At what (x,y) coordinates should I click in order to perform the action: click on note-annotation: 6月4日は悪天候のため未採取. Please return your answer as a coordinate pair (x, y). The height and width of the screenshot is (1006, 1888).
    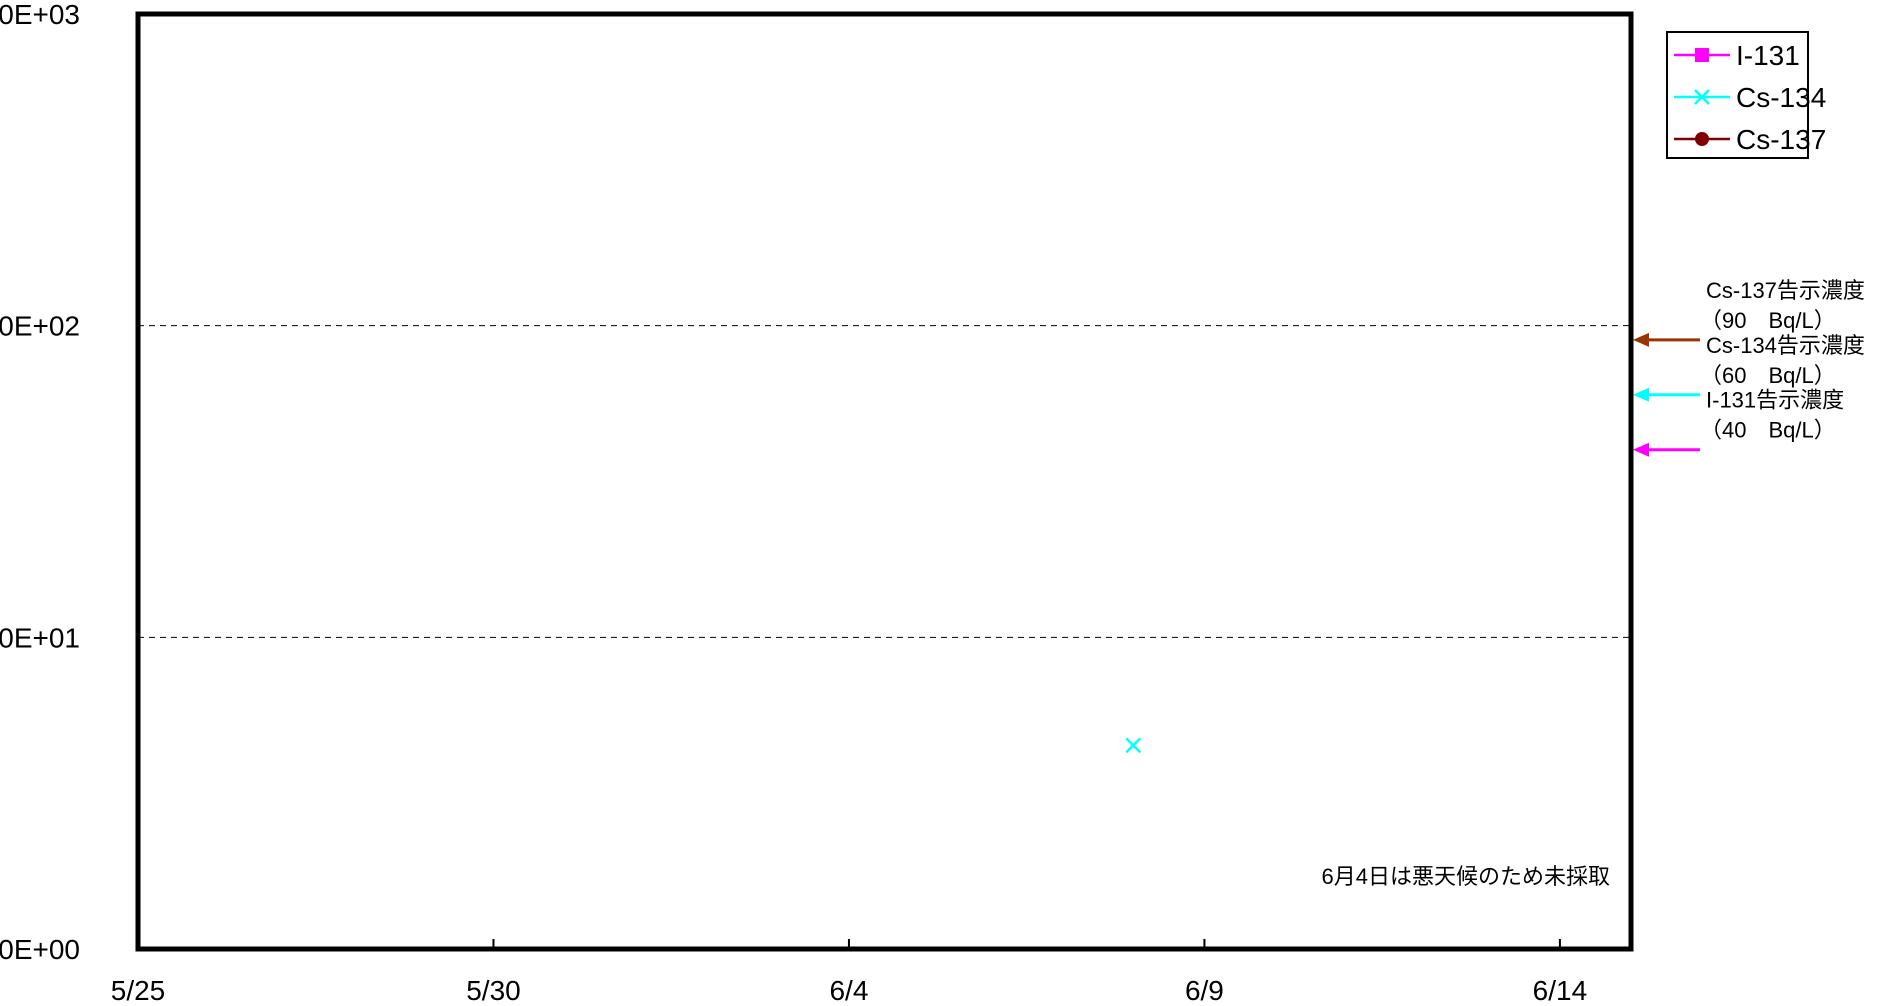
    Looking at the image, I should click on (1466, 876).